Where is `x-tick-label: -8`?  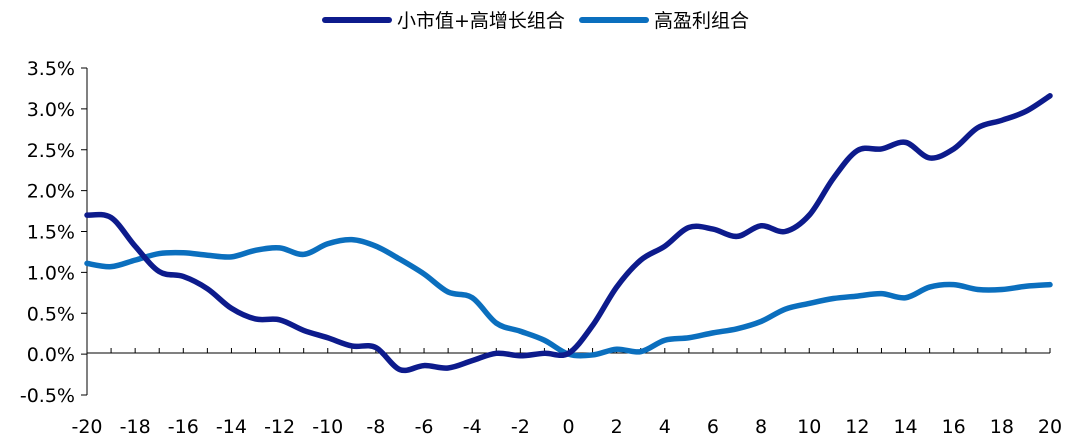 x-tick-label: -8 is located at coordinates (375, 427).